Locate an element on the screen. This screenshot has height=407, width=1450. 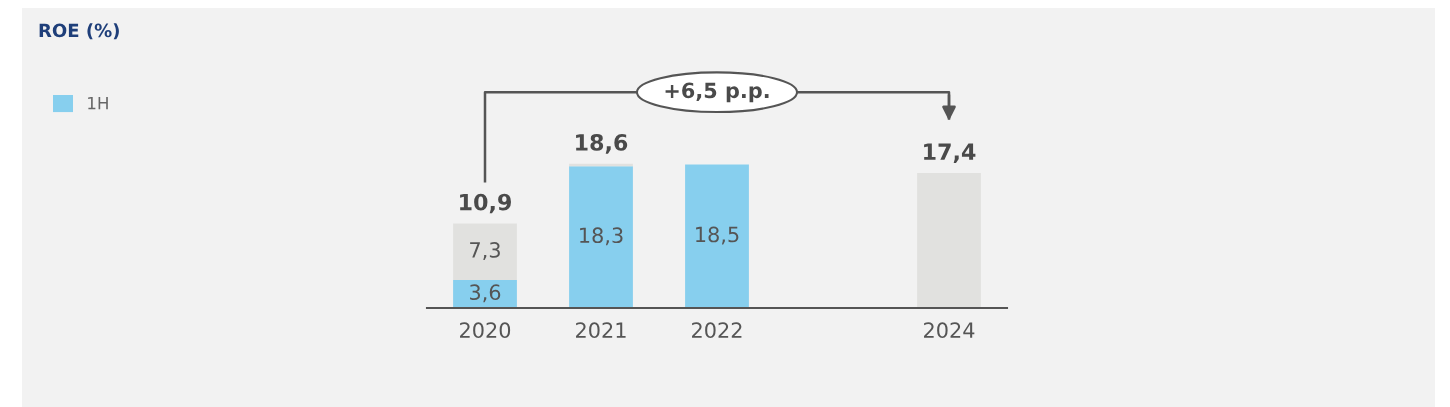
total-label: 17,4 is located at coordinates (950, 153).